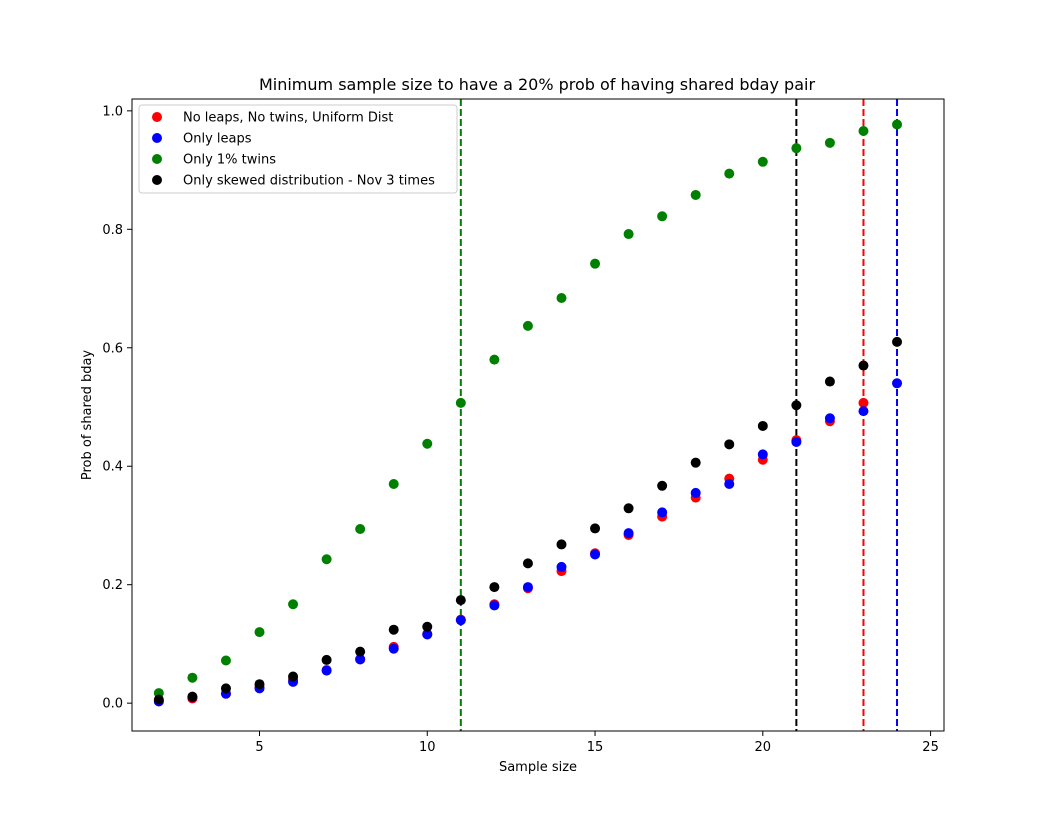 The height and width of the screenshot is (821, 1049). Describe the element at coordinates (527, 563) in the screenshot. I see `point-only-skewed-distribution-nov-3-times-x13` at that location.